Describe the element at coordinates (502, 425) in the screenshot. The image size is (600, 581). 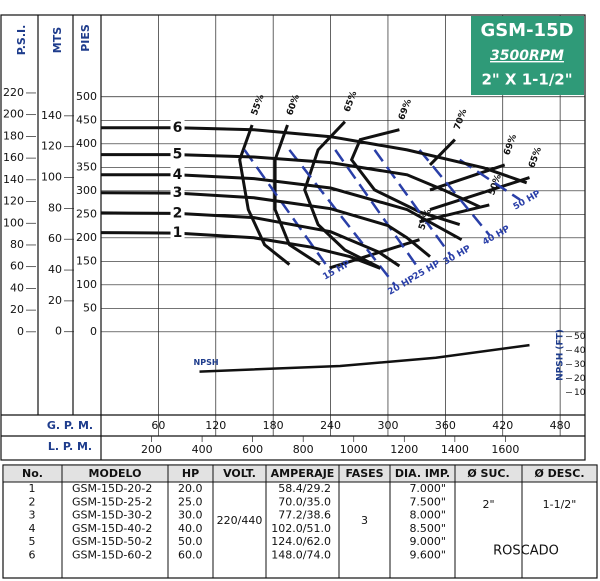
I see `x-tick-label: 420` at that location.